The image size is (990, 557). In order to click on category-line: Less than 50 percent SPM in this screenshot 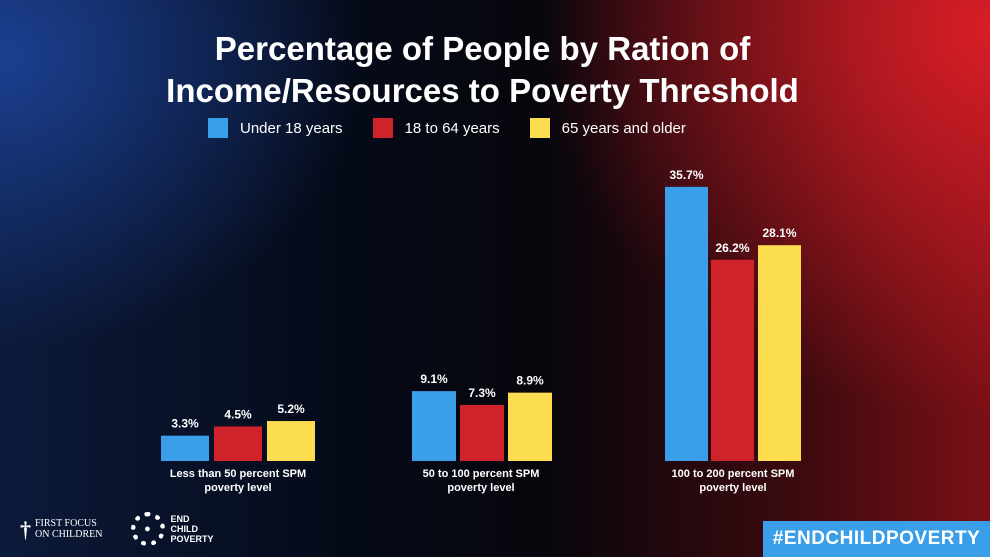, I will do `click(238, 474)`.